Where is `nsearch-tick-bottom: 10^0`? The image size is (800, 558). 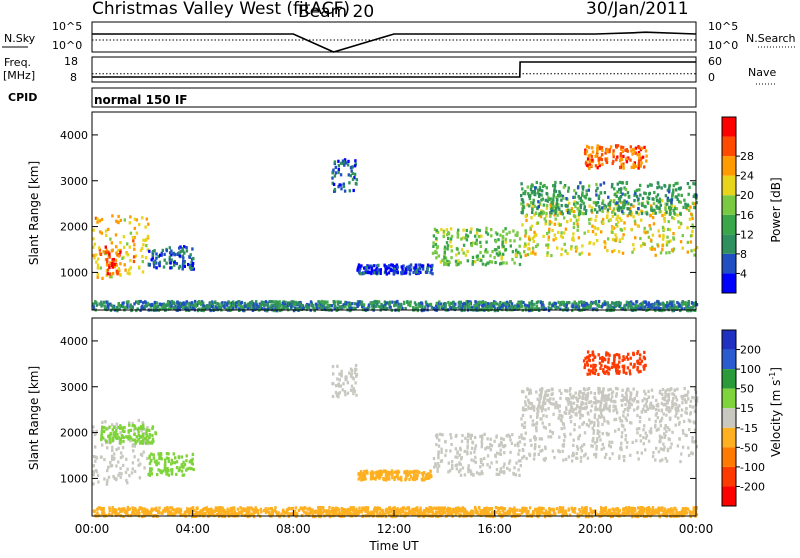 nsearch-tick-bottom: 10^0 is located at coordinates (723, 45).